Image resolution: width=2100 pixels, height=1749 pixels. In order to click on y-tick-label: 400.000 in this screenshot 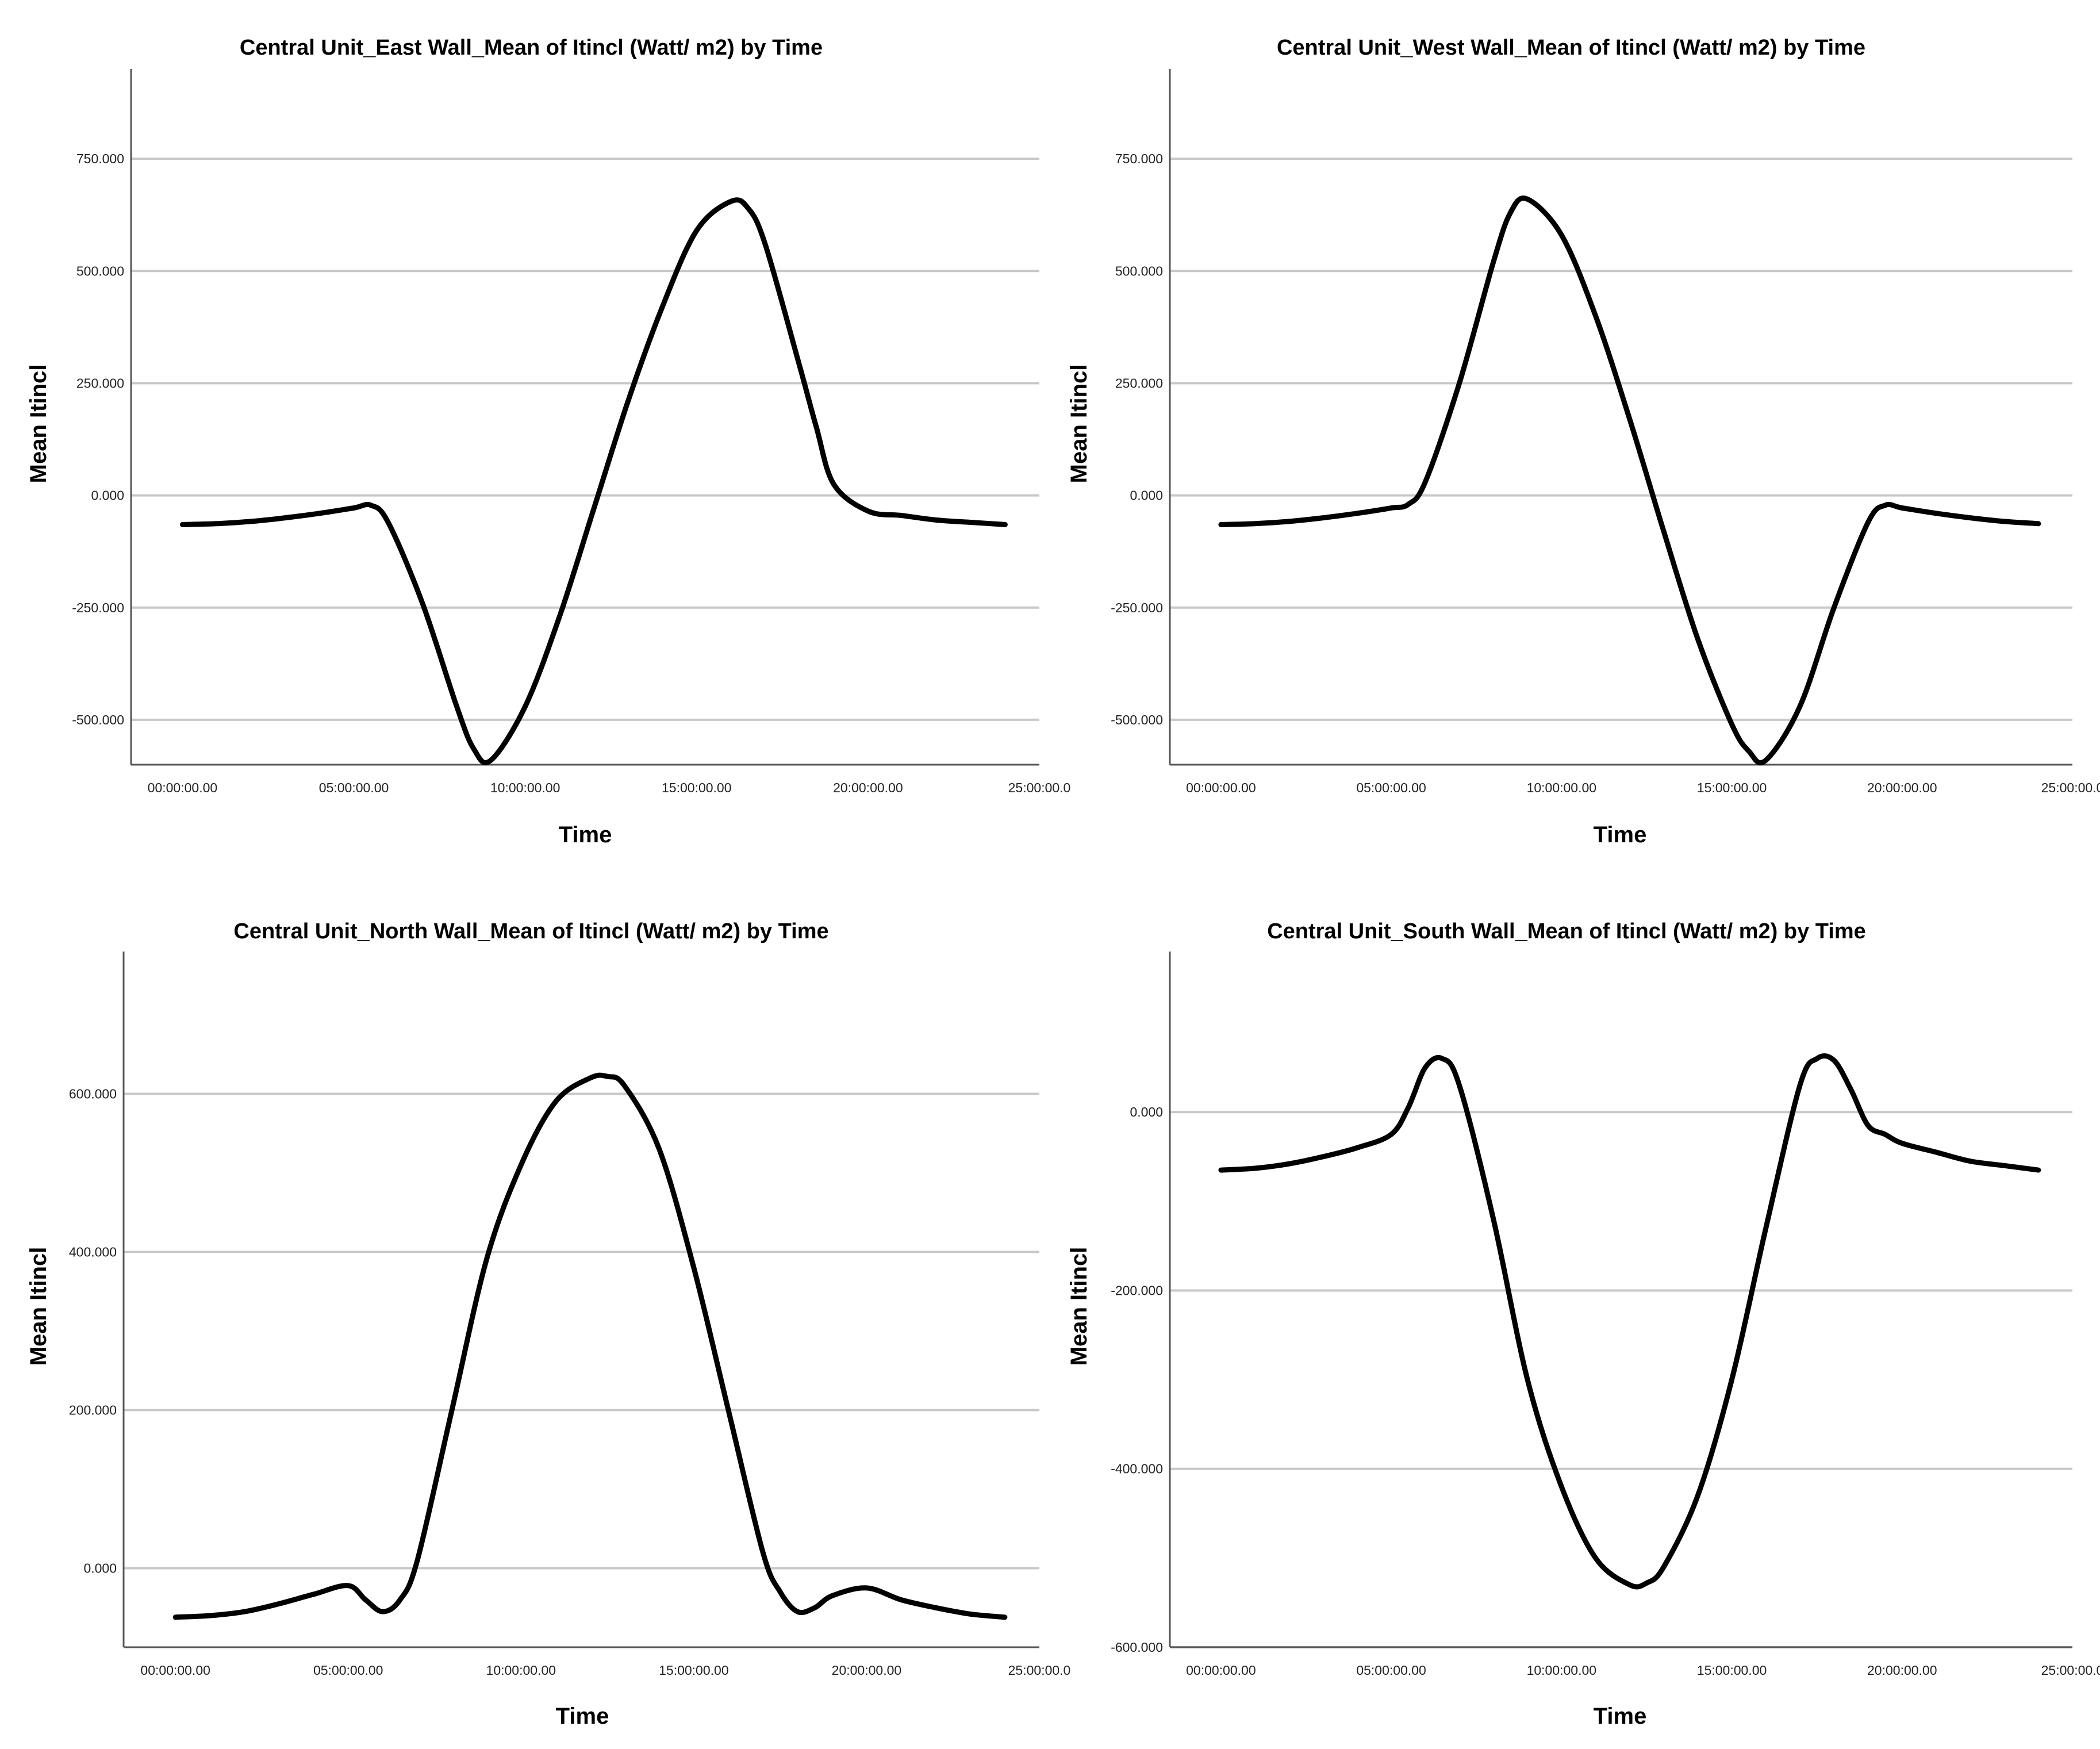, I will do `click(93, 1253)`.